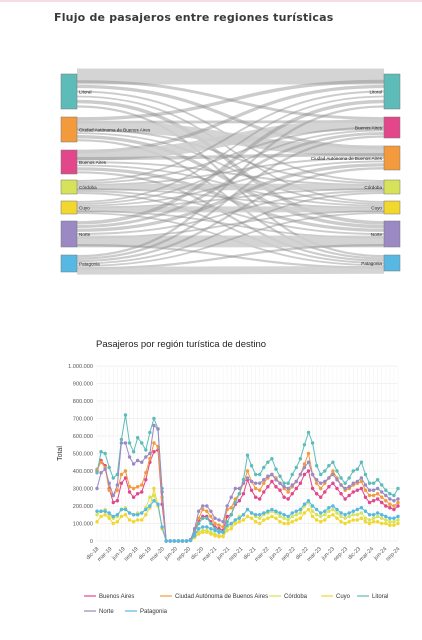  I want to click on legend-item-buenos-aires: Buenos Aires, so click(109, 597).